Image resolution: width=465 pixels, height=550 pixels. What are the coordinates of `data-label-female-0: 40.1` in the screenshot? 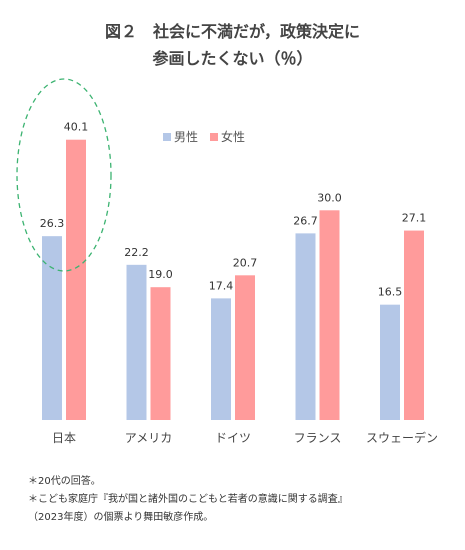 It's located at (76, 127).